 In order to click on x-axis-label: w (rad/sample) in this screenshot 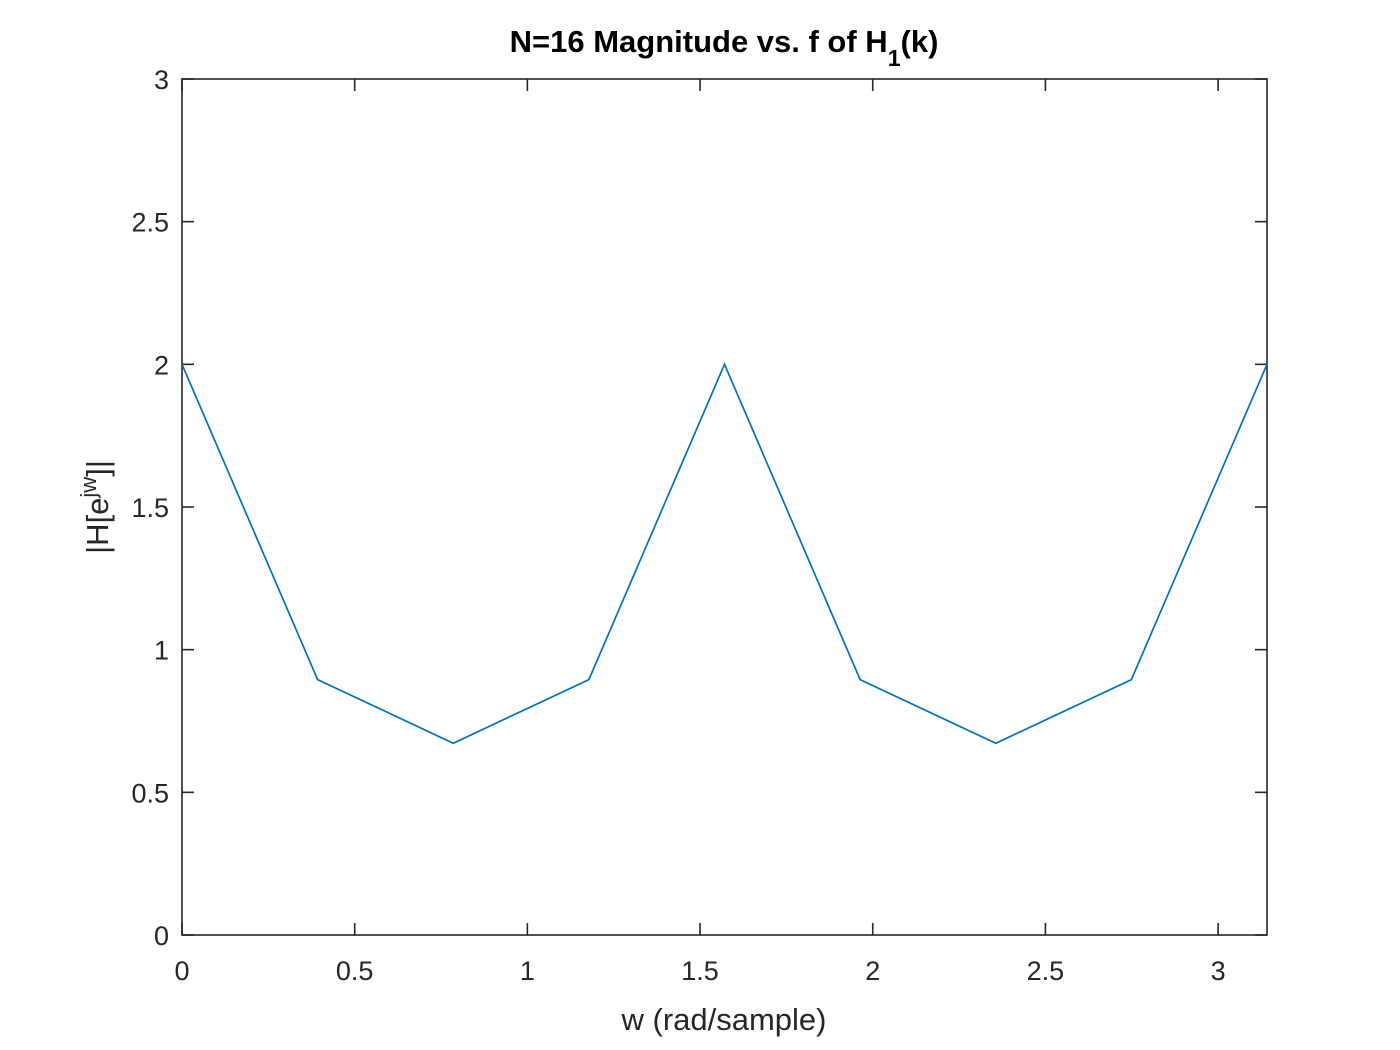, I will do `click(724, 1019)`.